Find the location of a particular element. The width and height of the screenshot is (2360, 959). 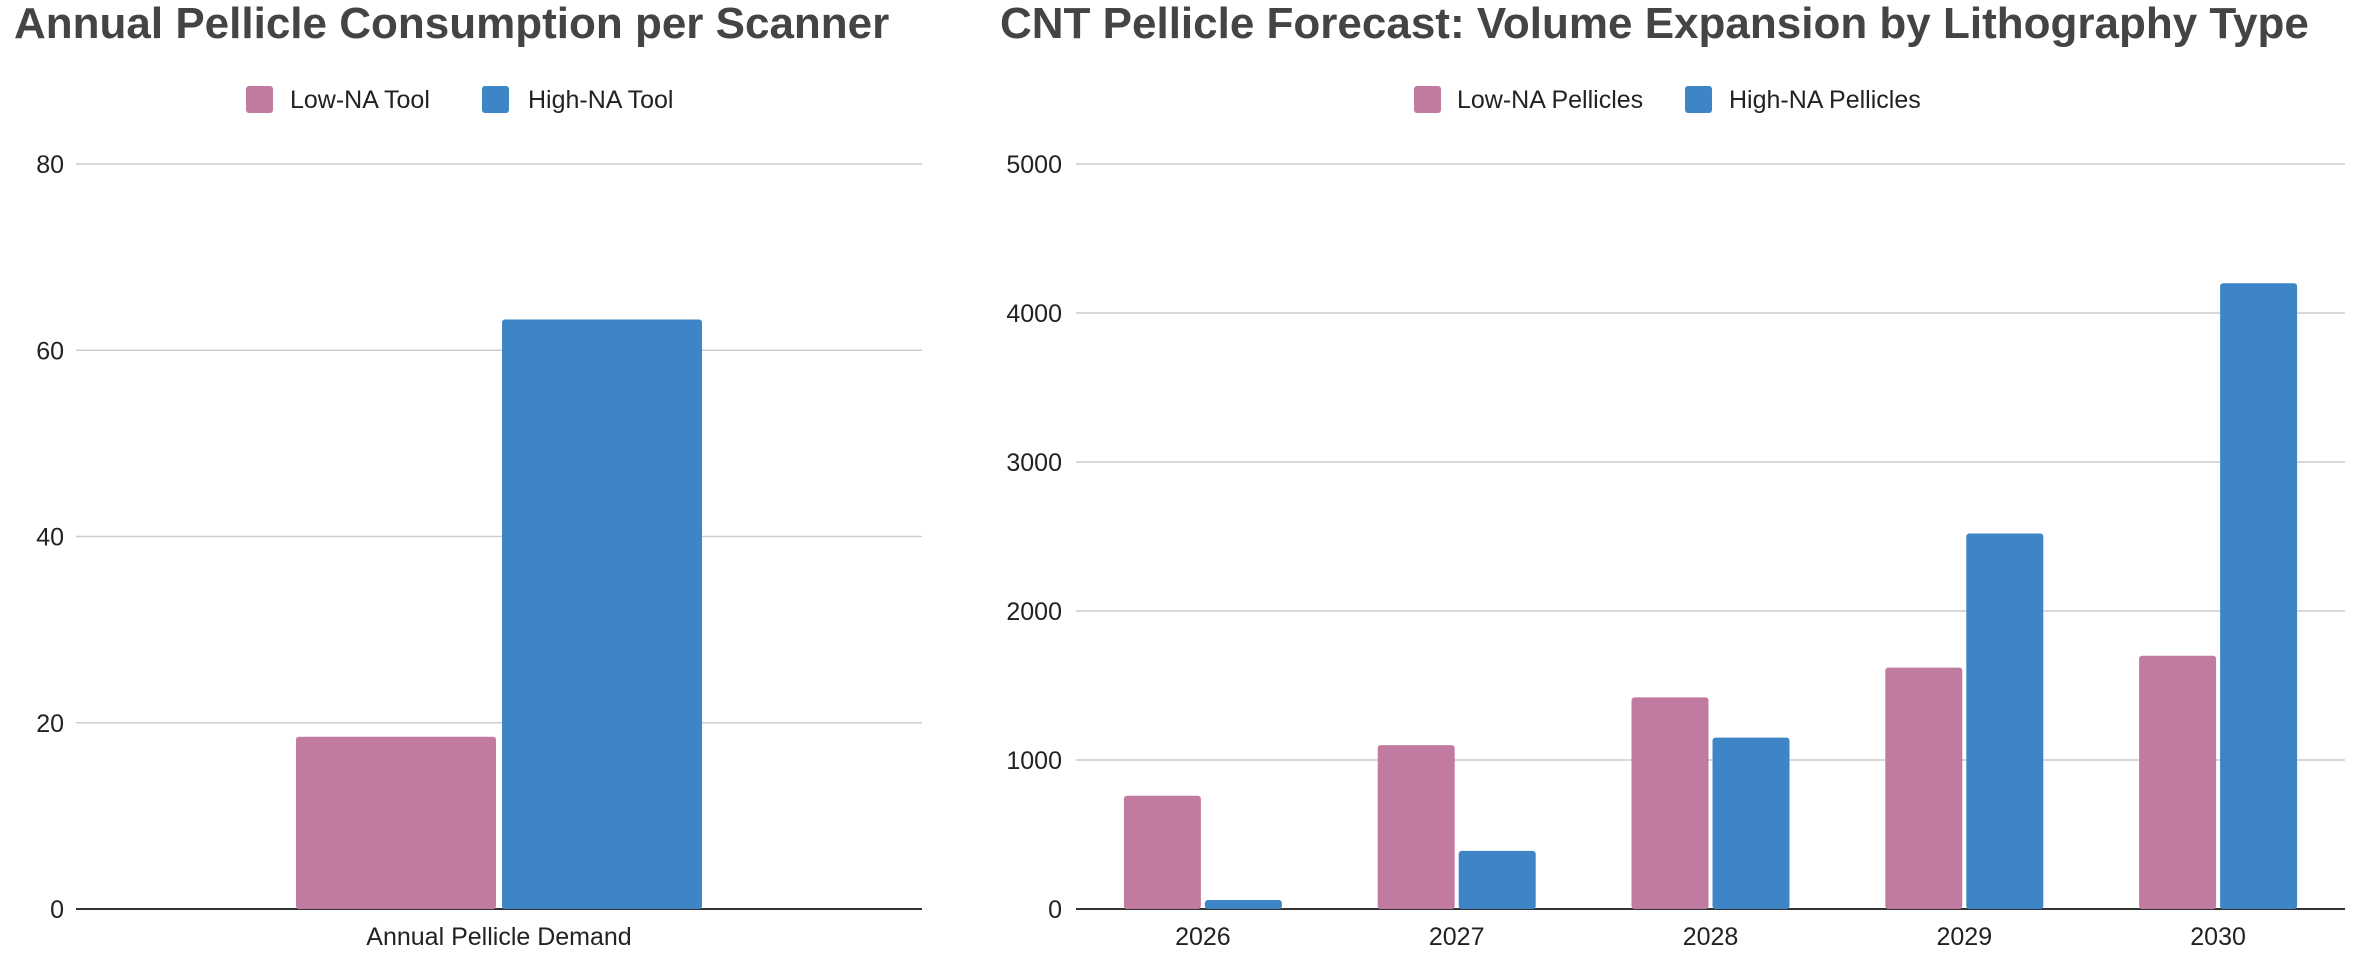

x-tick-label: 2026 is located at coordinates (1203, 937).